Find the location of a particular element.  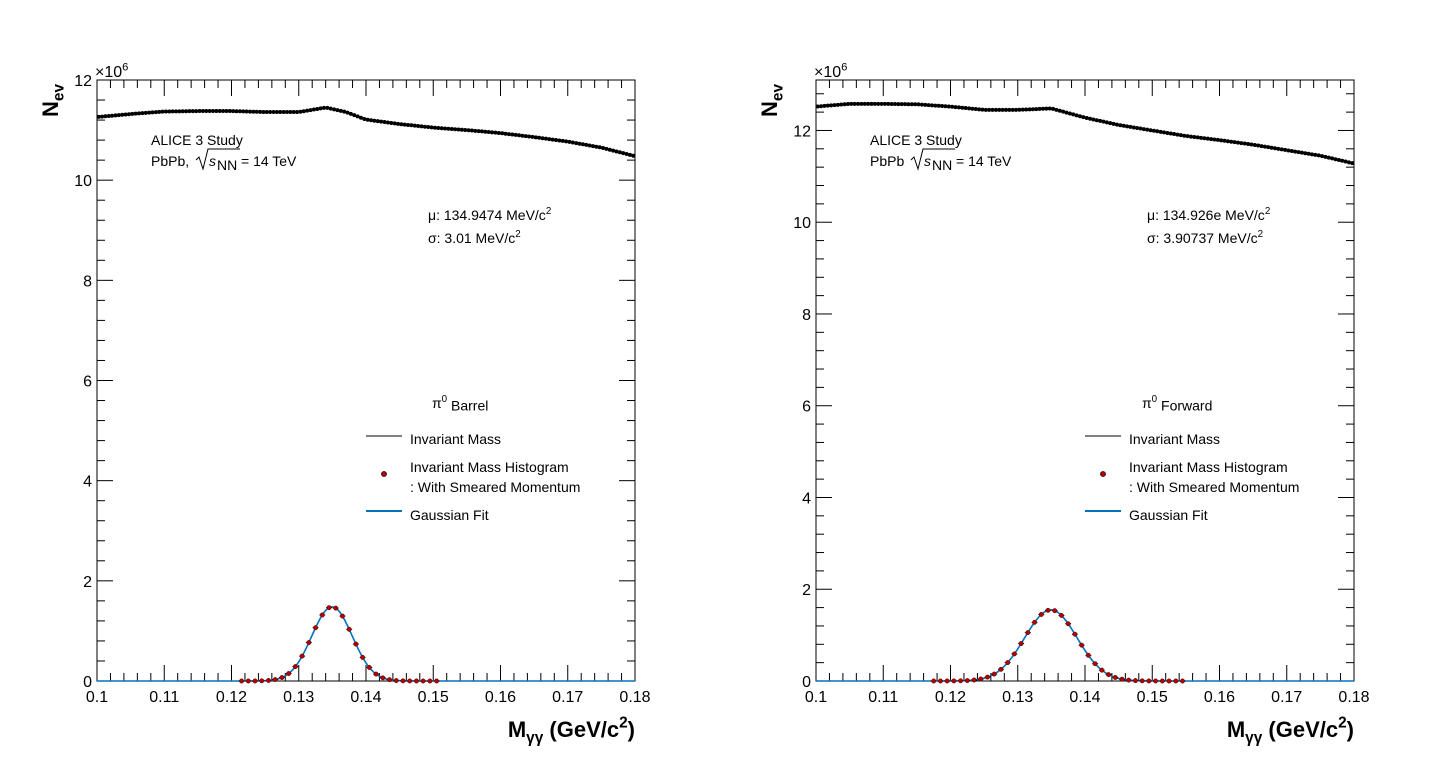

legend-label-gaussian-fit: Gaussian Fit is located at coordinates (449, 515).